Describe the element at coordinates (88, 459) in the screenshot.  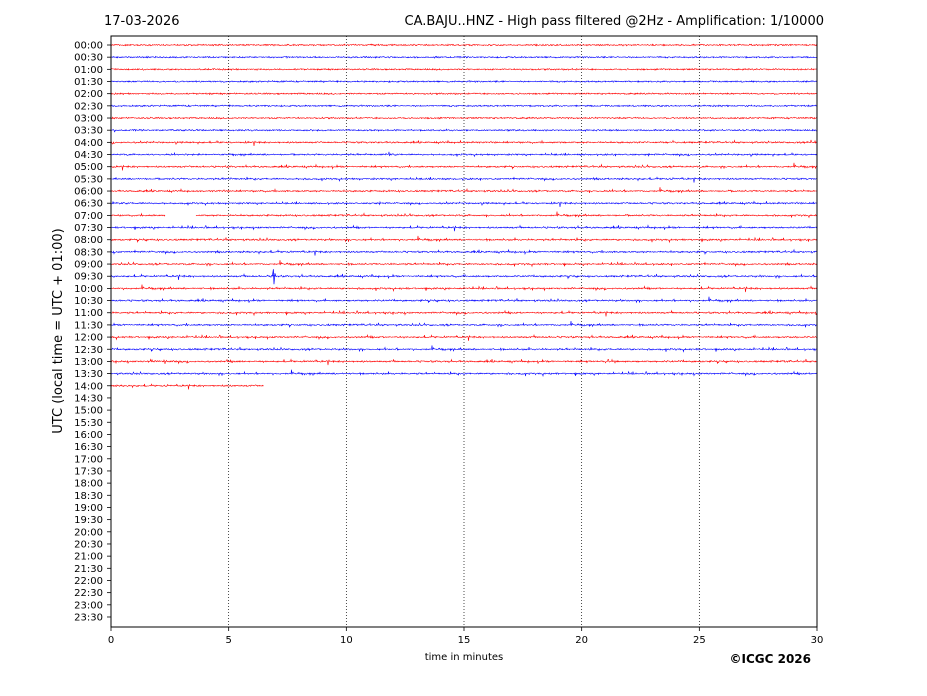
I see `y-tick-label: 17:00` at that location.